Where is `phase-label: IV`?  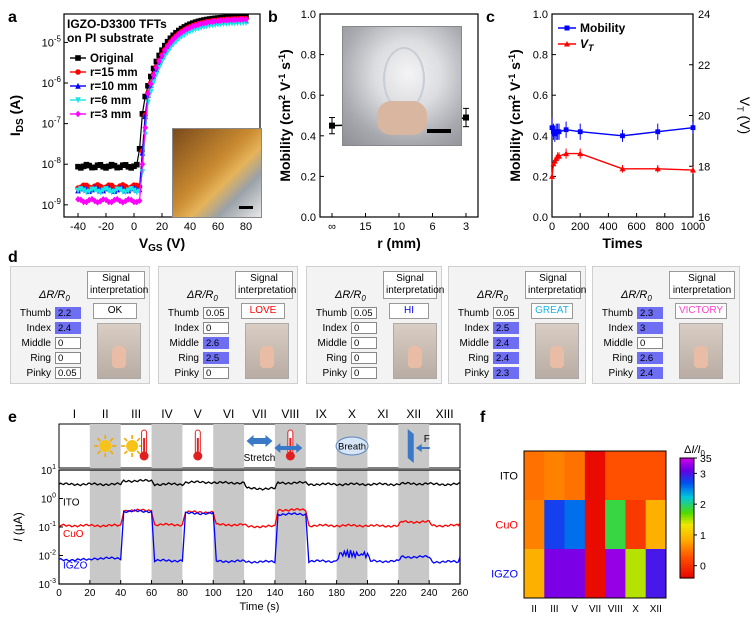 phase-label: IV is located at coordinates (166, 414).